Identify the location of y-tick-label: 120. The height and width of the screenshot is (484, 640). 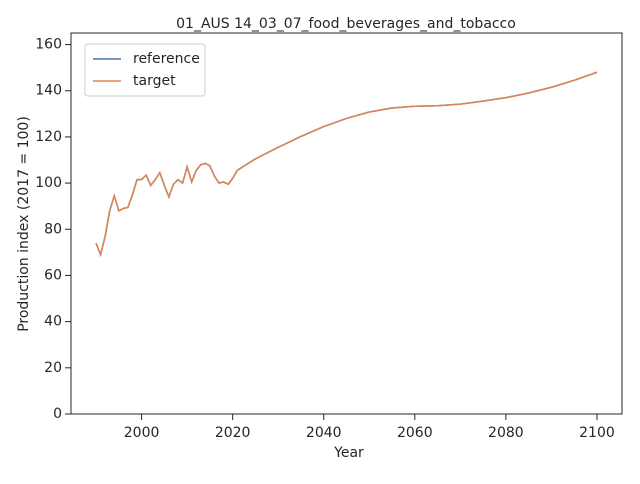
(48, 137).